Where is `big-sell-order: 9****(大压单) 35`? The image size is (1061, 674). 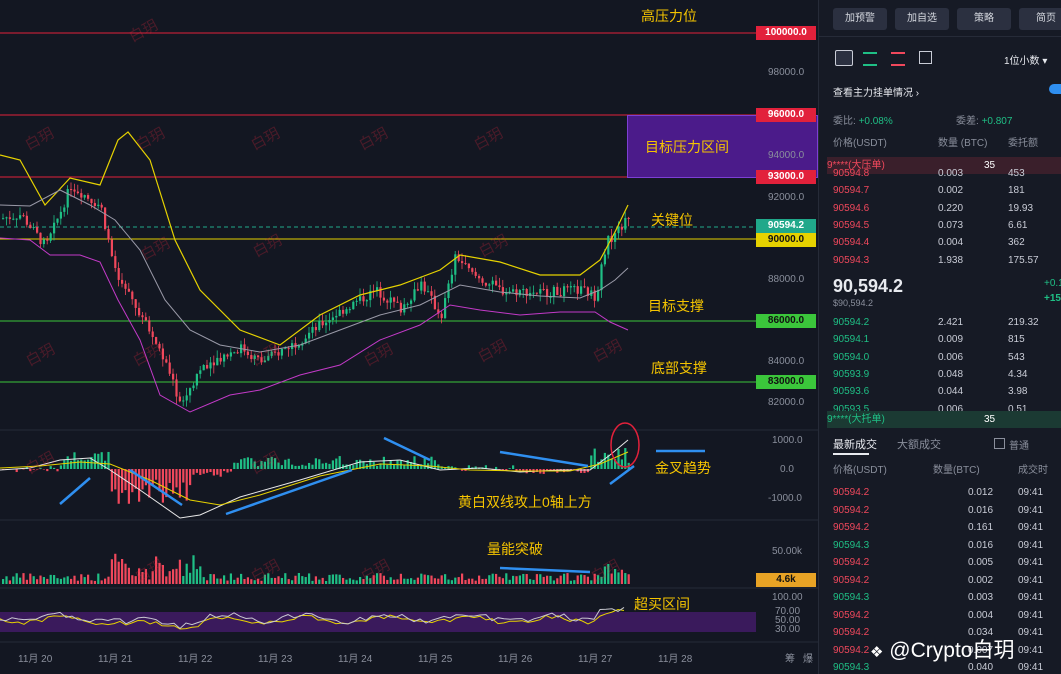 big-sell-order: 9****(大压单) 35 is located at coordinates (944, 165).